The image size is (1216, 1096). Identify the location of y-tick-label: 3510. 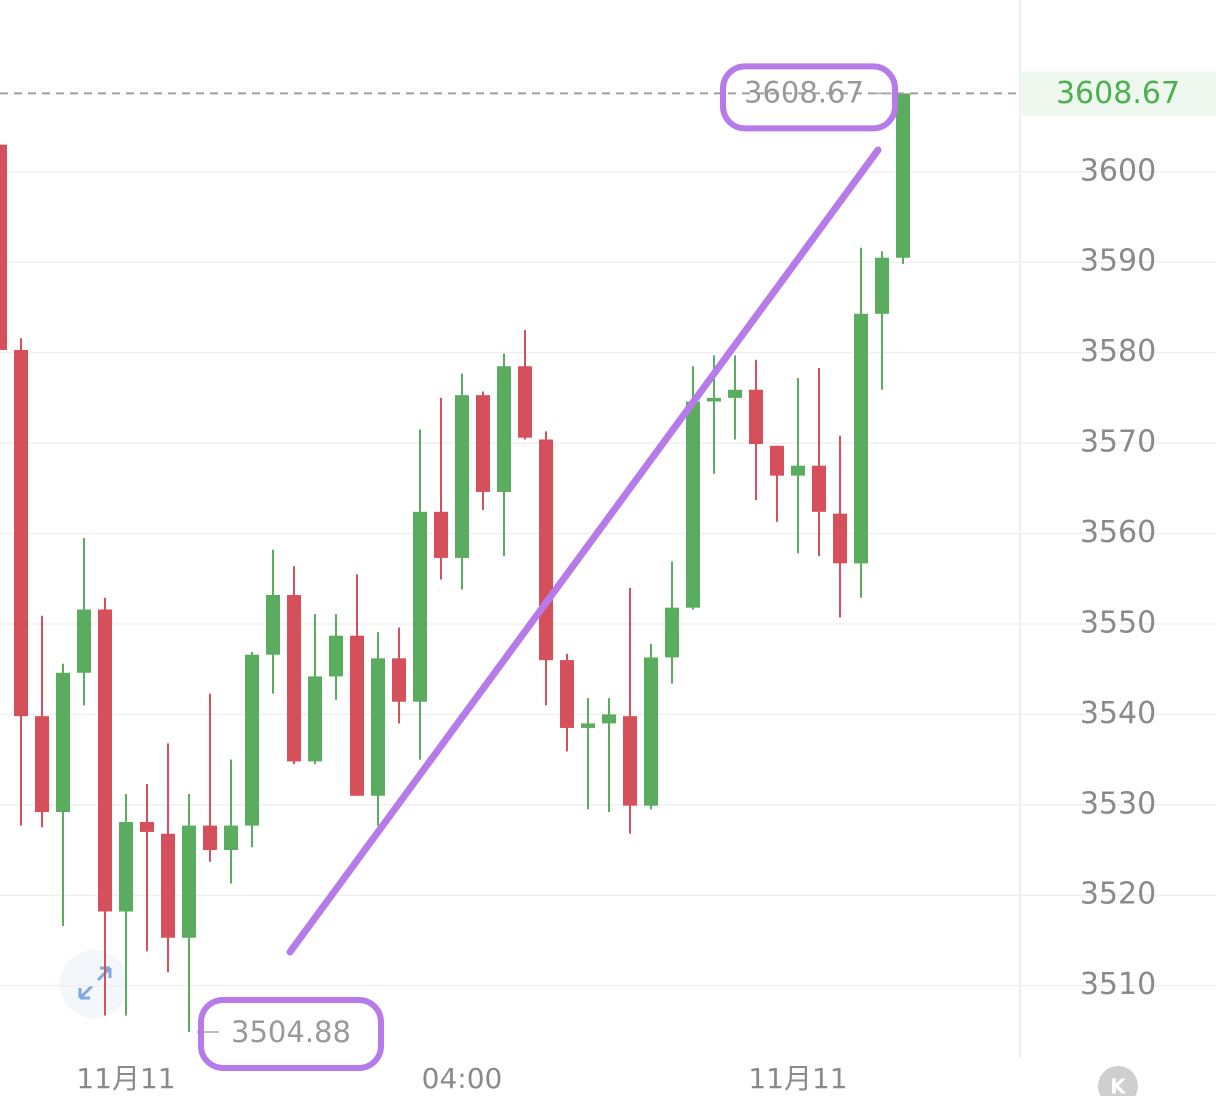
(1118, 984).